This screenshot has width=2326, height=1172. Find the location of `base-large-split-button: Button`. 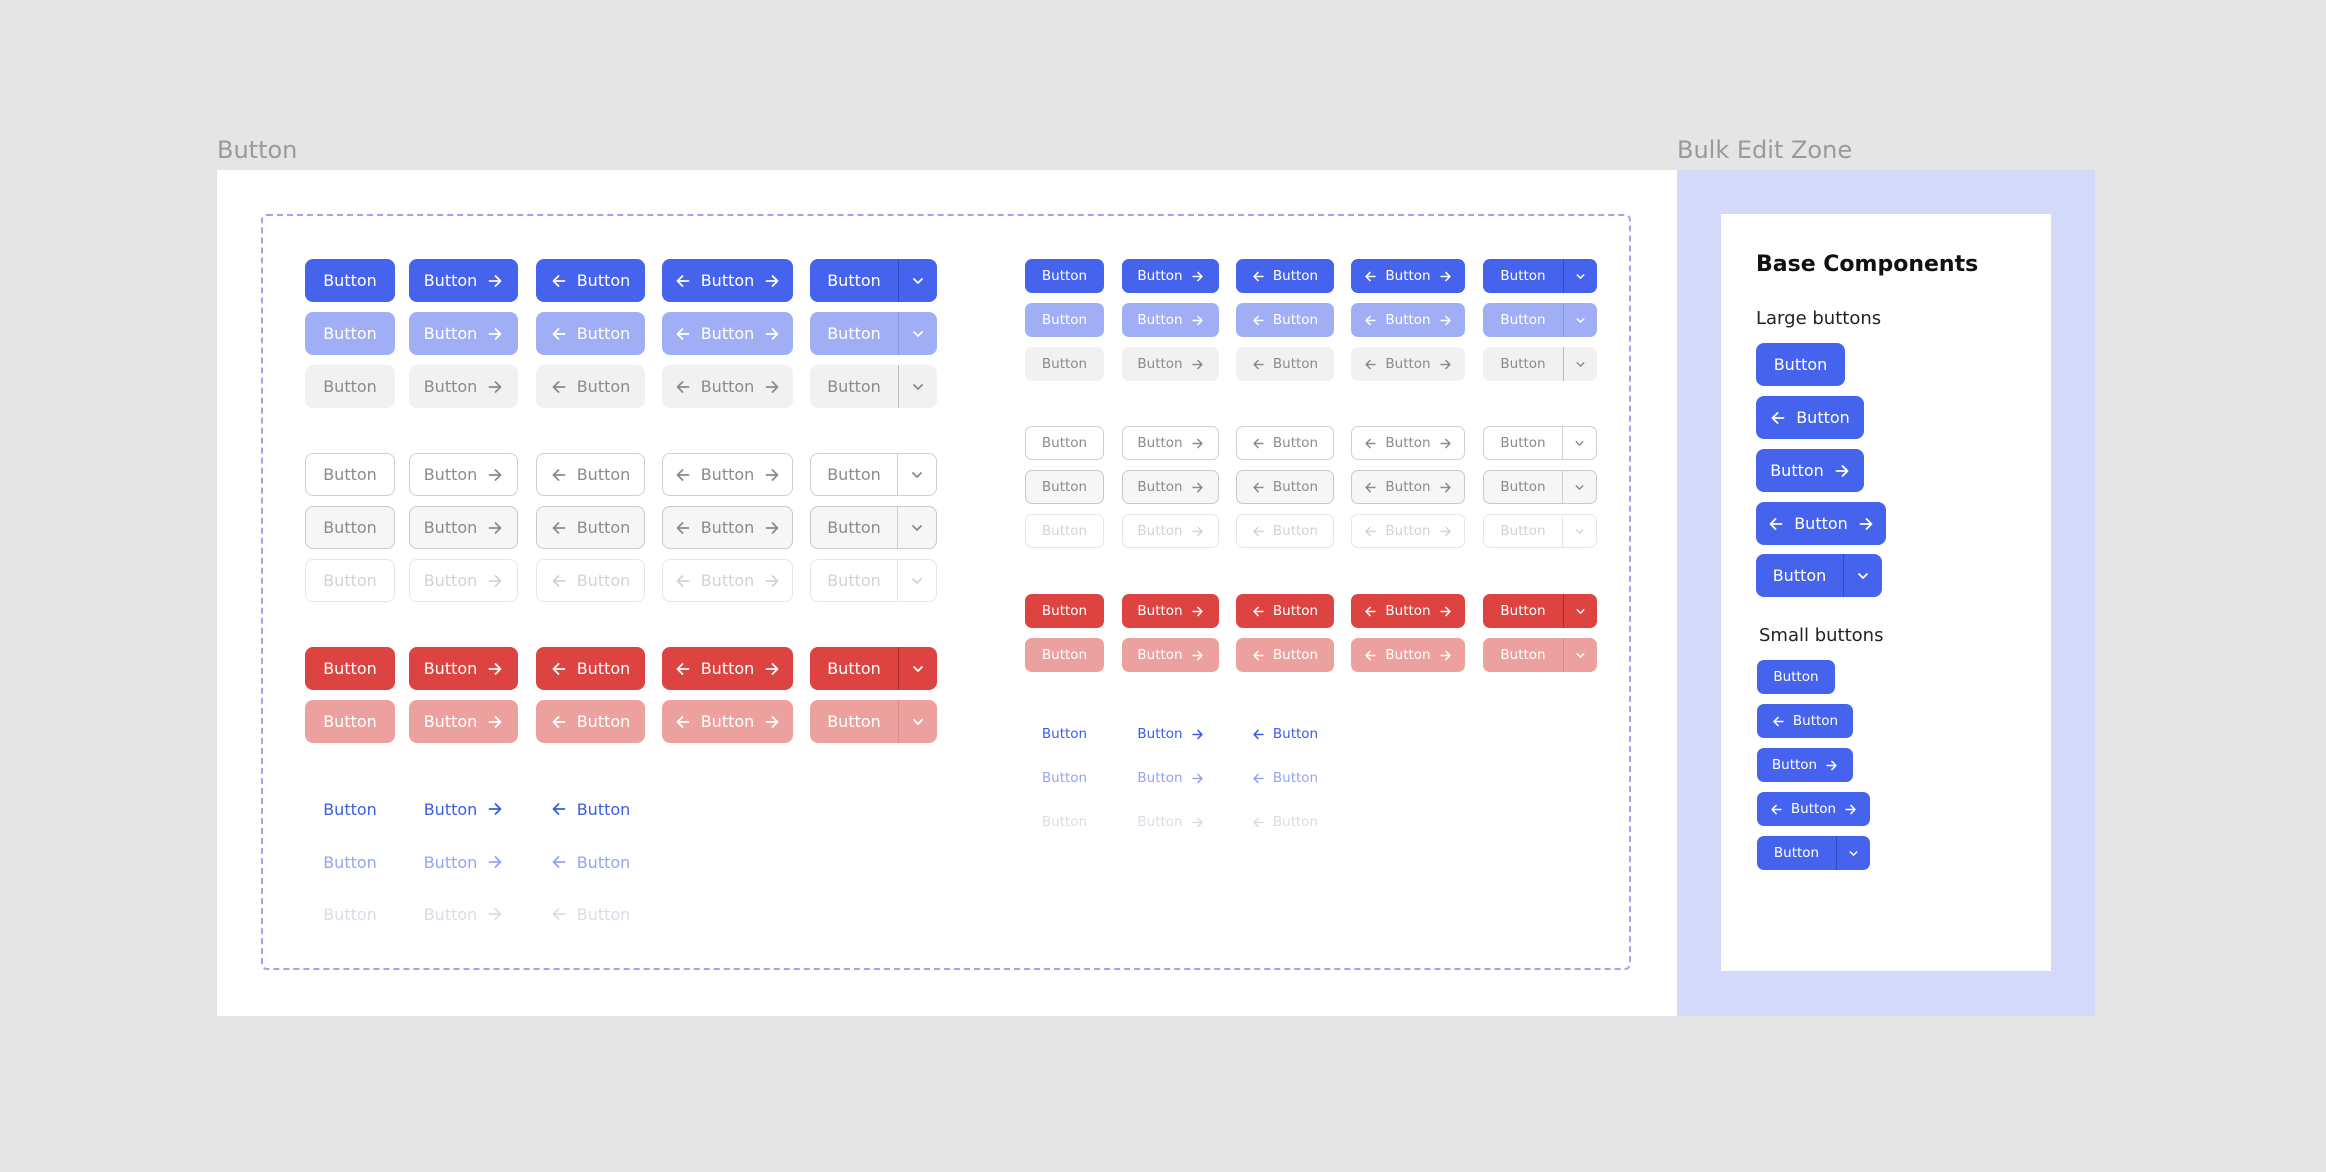

base-large-split-button: Button is located at coordinates (1819, 575).